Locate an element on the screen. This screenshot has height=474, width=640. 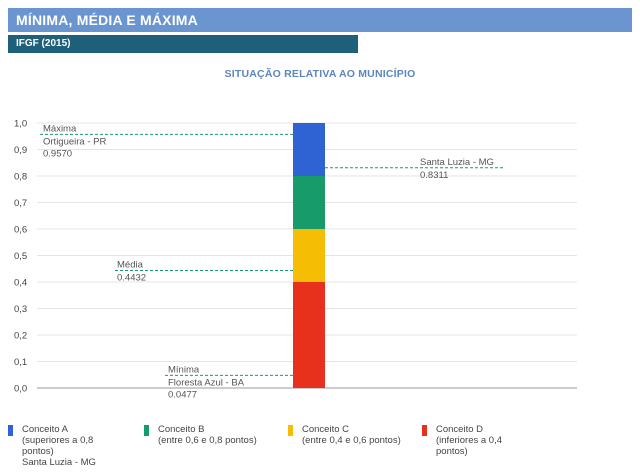
legend-label: Conceito A is located at coordinates (45, 429).